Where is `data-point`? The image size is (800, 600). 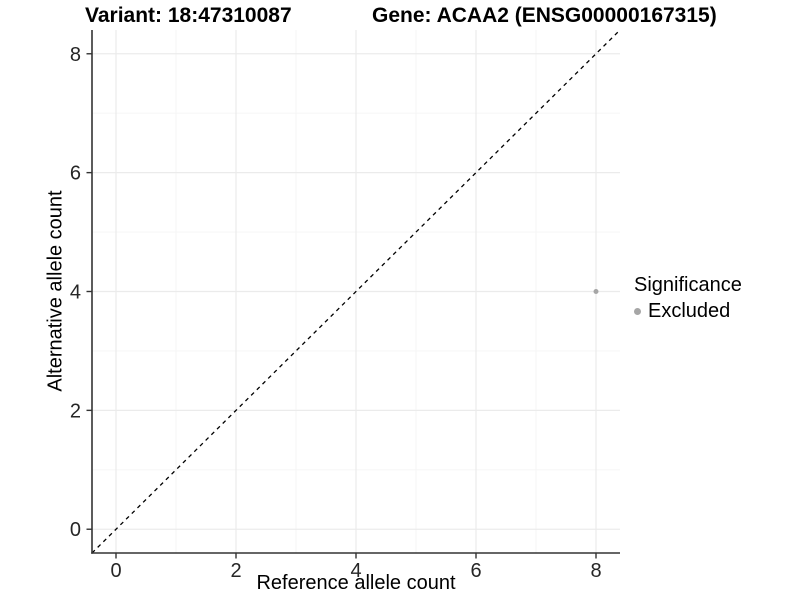 data-point is located at coordinates (596, 291).